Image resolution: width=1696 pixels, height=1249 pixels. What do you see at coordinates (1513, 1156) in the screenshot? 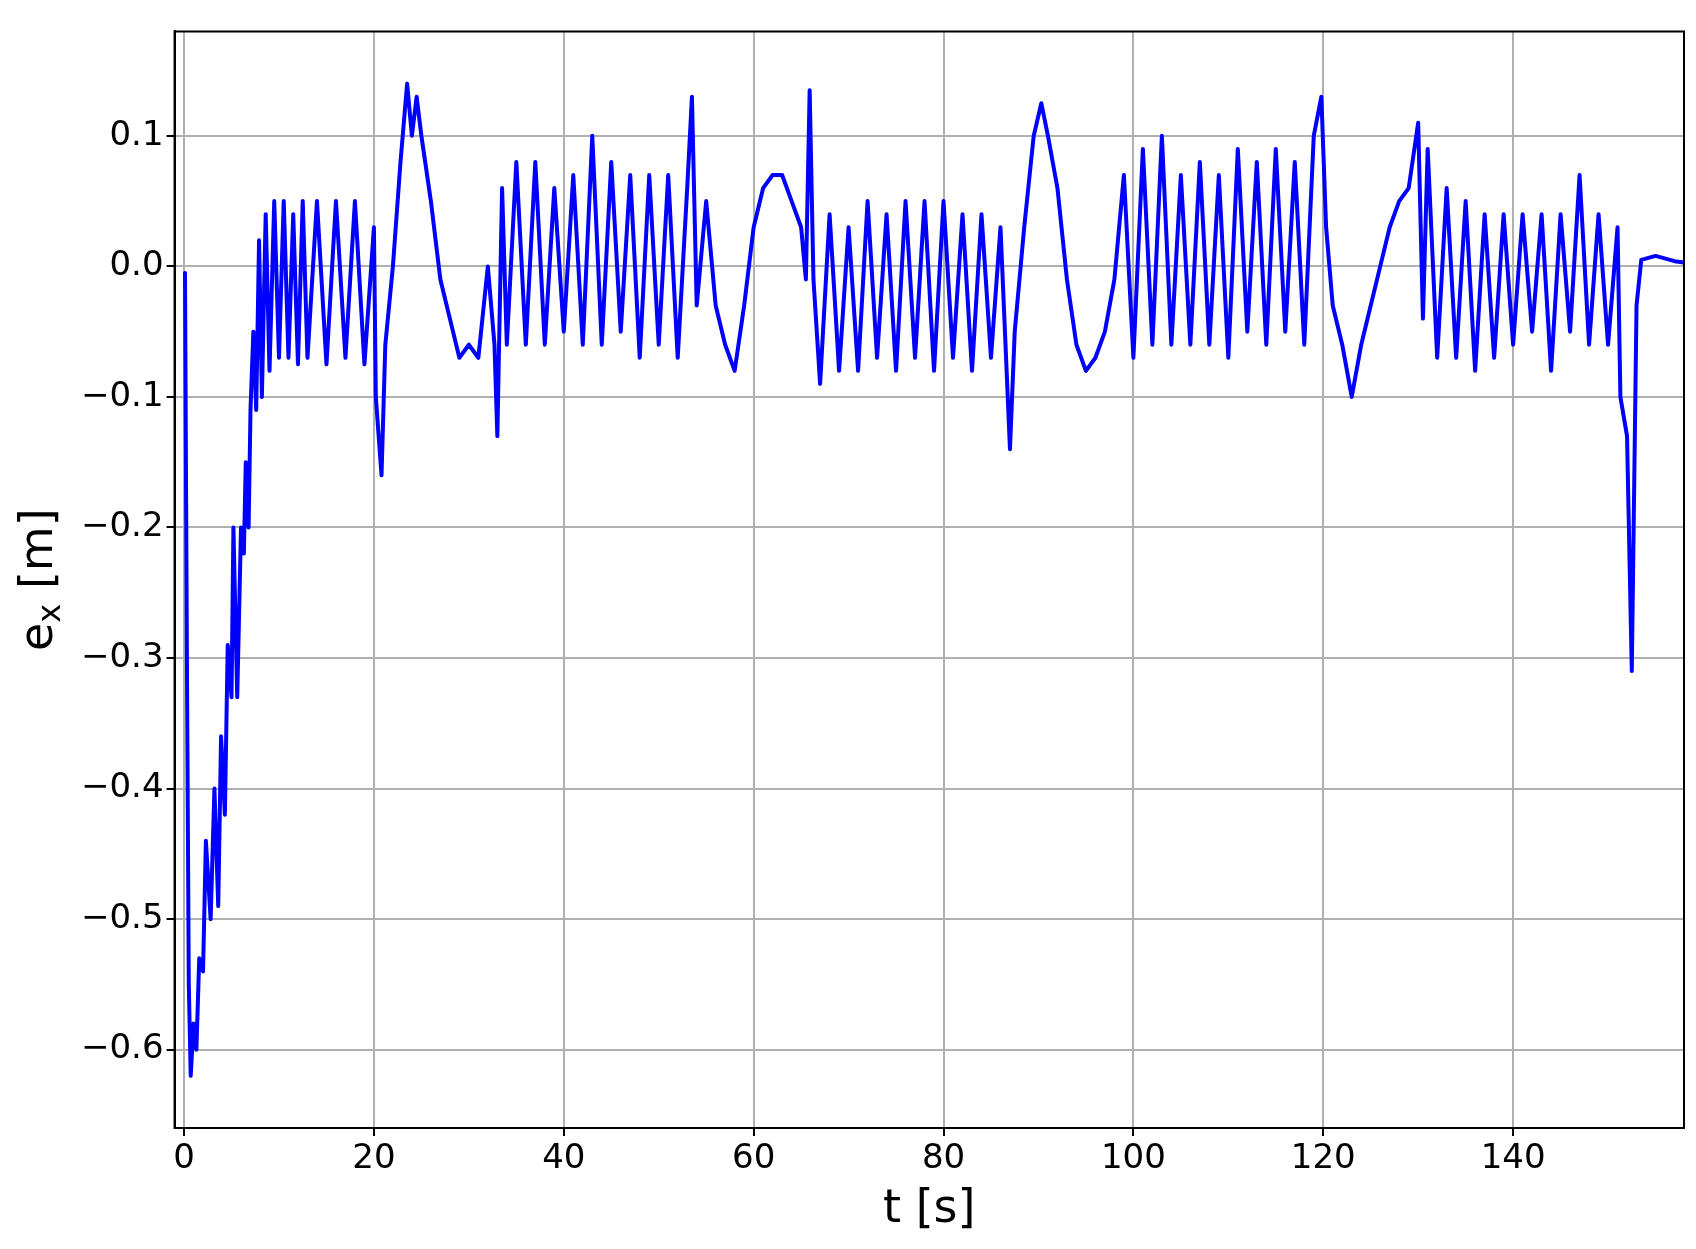
I see `x-tick-label: 140` at bounding box center [1513, 1156].